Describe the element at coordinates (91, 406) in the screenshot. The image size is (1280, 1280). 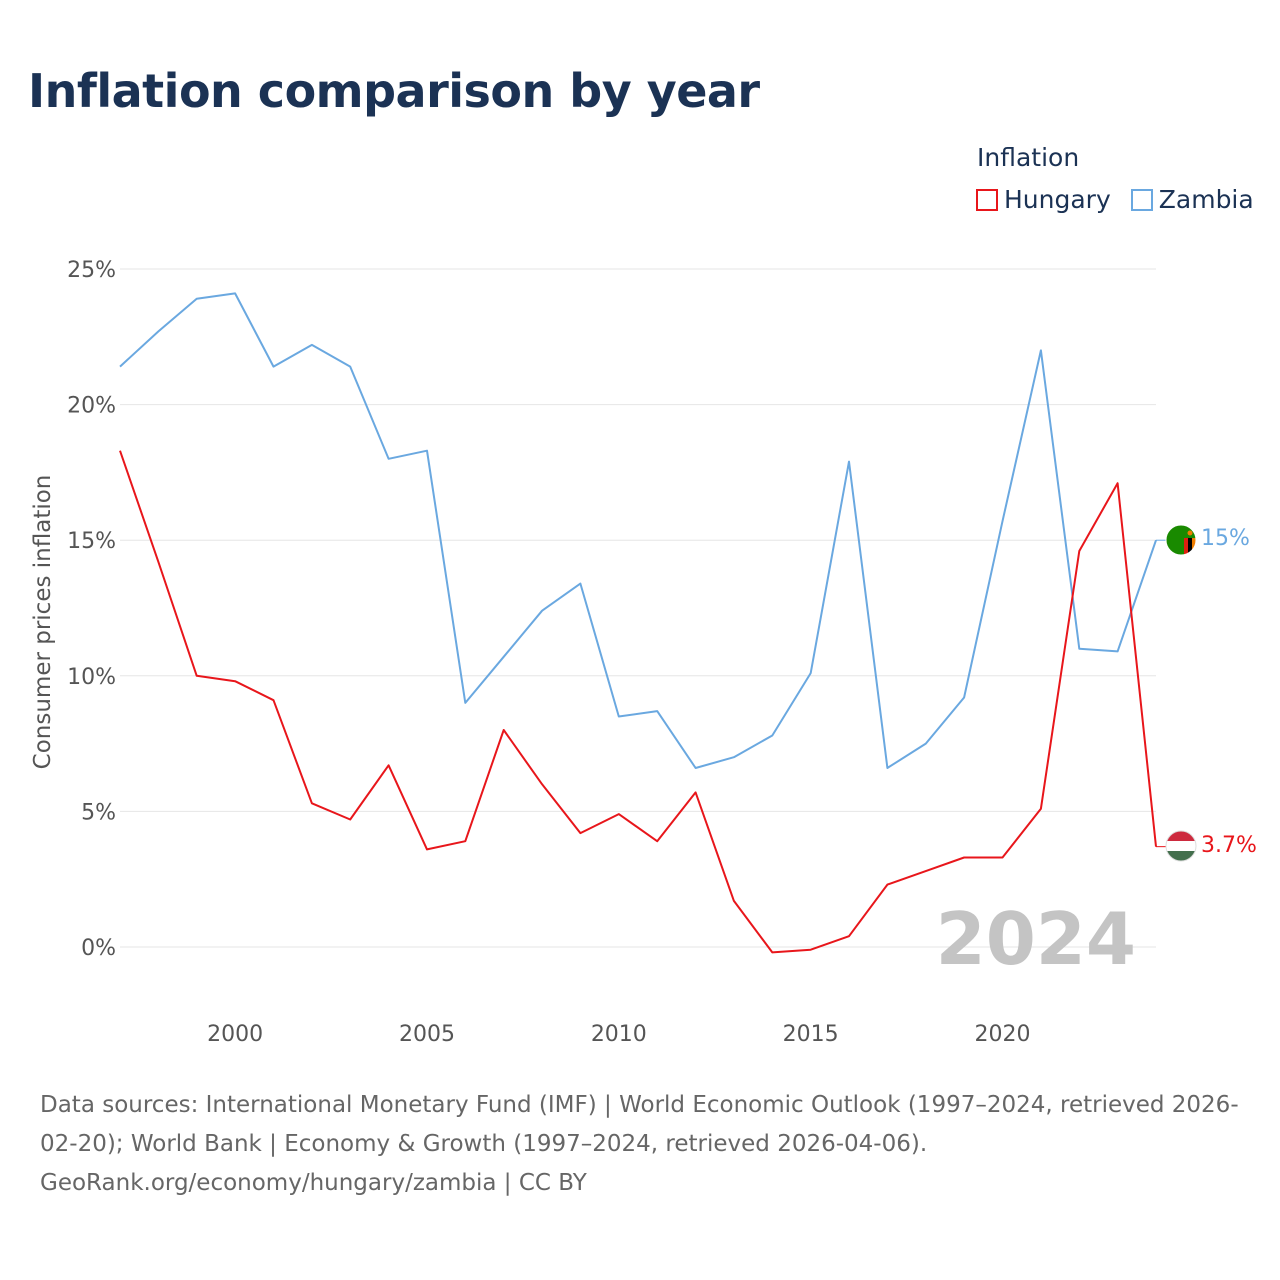
I see `y-tick-label: 20%` at that location.